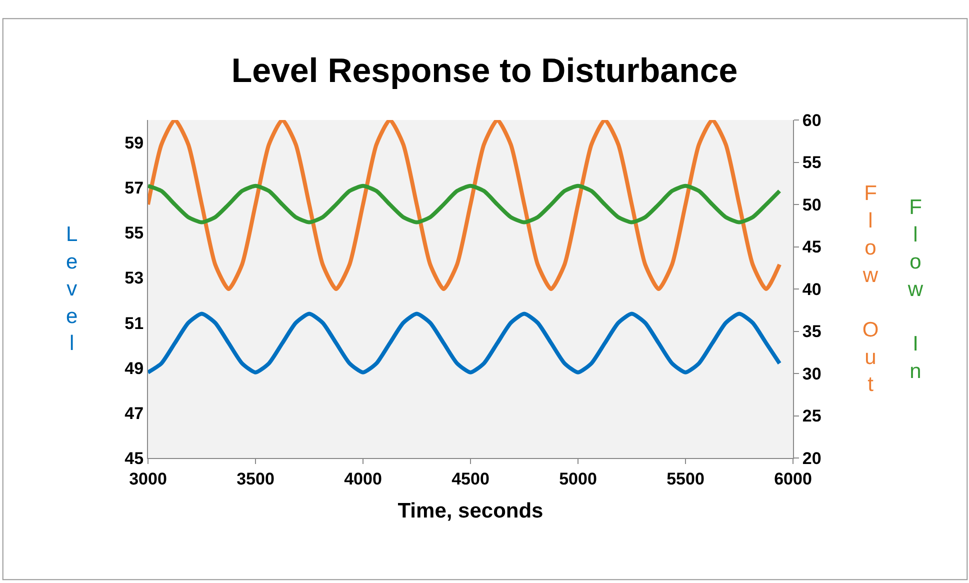 This screenshot has width=969, height=583. Describe the element at coordinates (812, 374) in the screenshot. I see `y2-tick-label: 30` at that location.